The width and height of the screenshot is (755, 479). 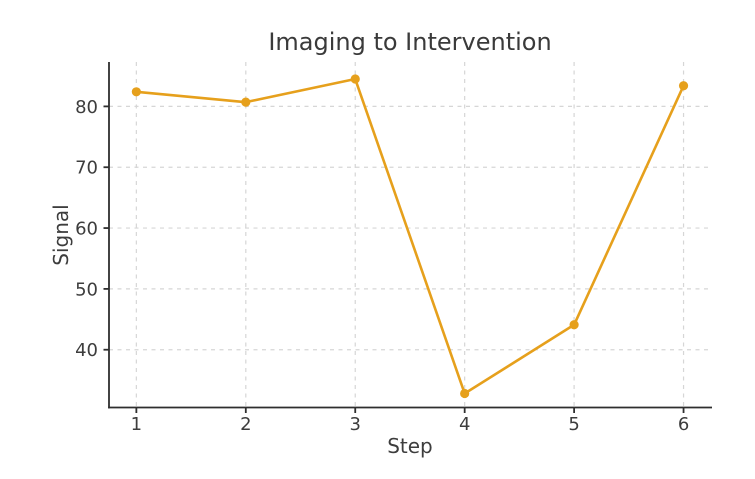 I want to click on y-tick-label: 80, so click(x=86, y=107).